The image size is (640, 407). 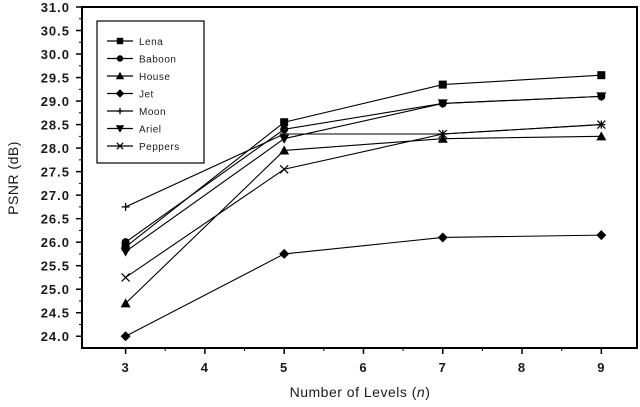 What do you see at coordinates (151, 42) in the screenshot?
I see `legend-label: Lena` at bounding box center [151, 42].